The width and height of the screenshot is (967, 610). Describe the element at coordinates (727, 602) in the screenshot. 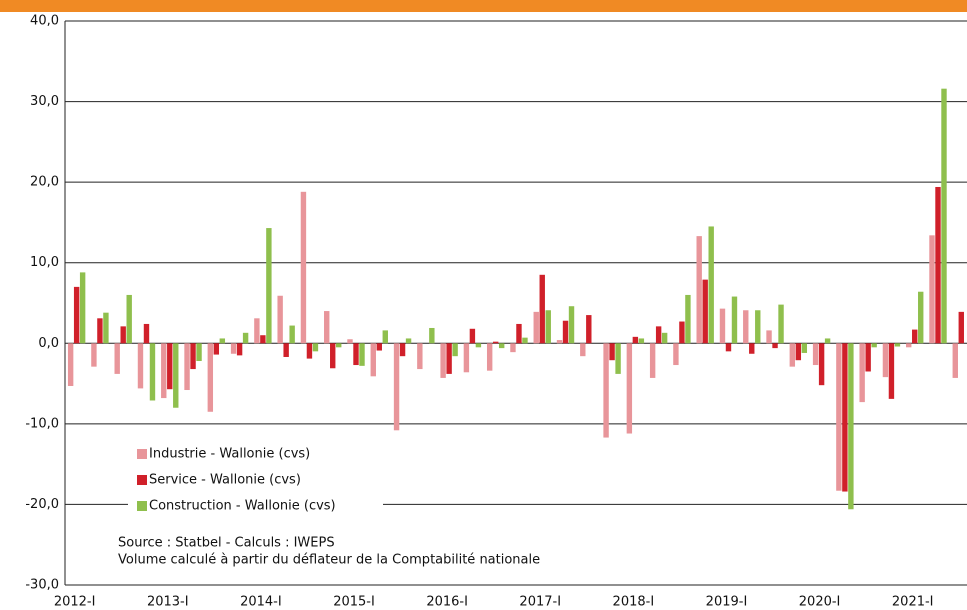

I see `x-tick-label: 2019-I` at that location.